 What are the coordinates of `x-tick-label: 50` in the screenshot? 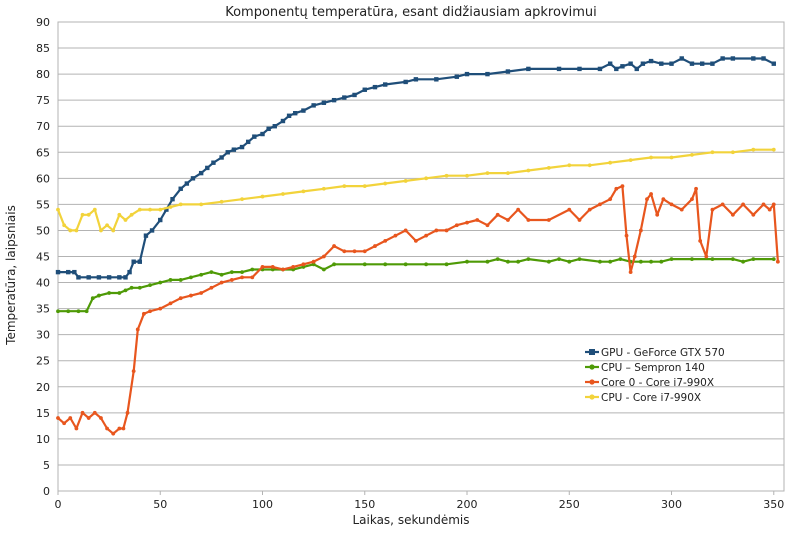 It's located at (160, 504).